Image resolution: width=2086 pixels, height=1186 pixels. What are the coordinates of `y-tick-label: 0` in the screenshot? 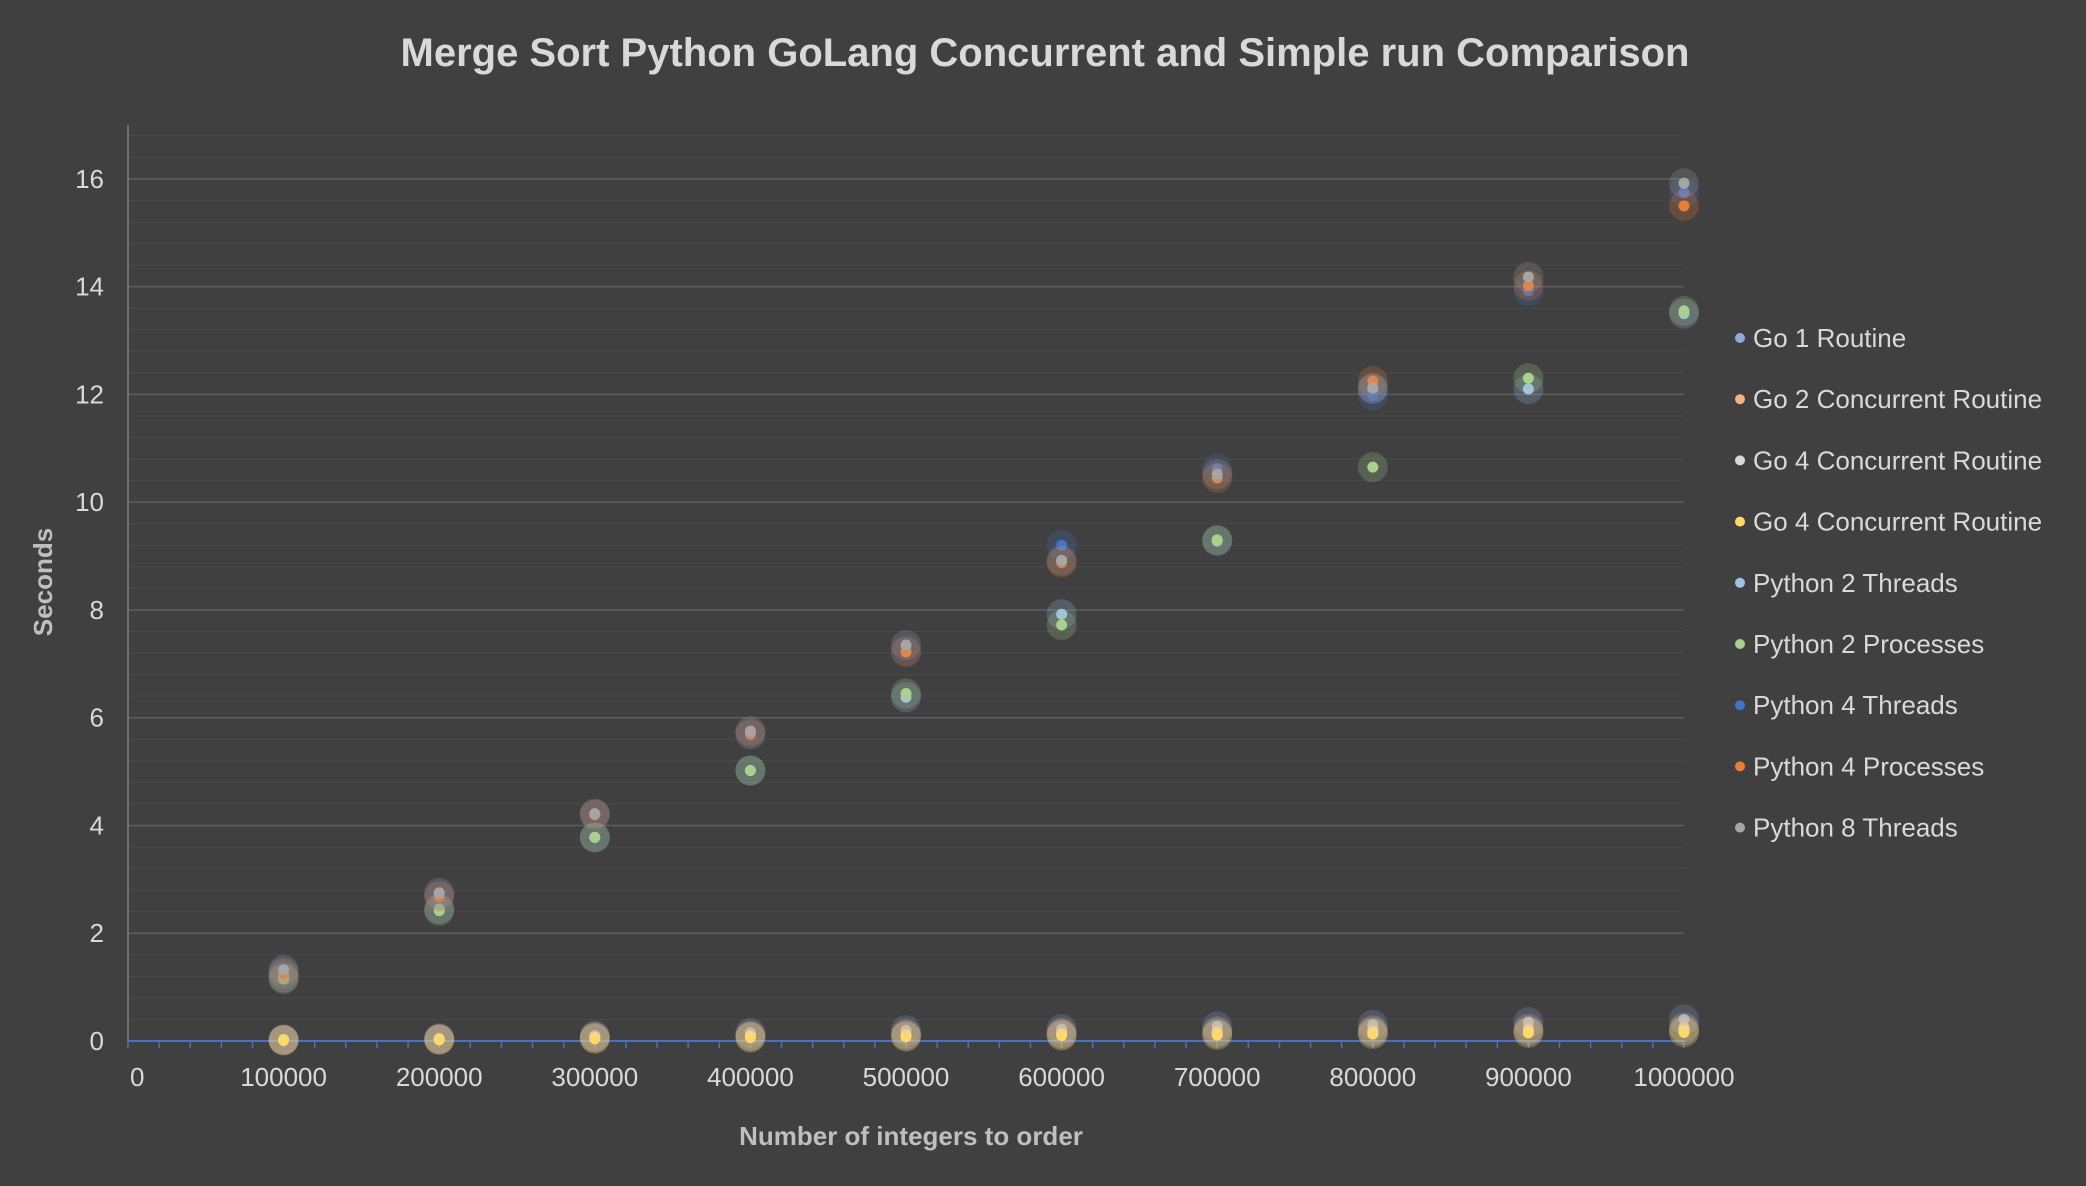 It's located at (97, 1041).